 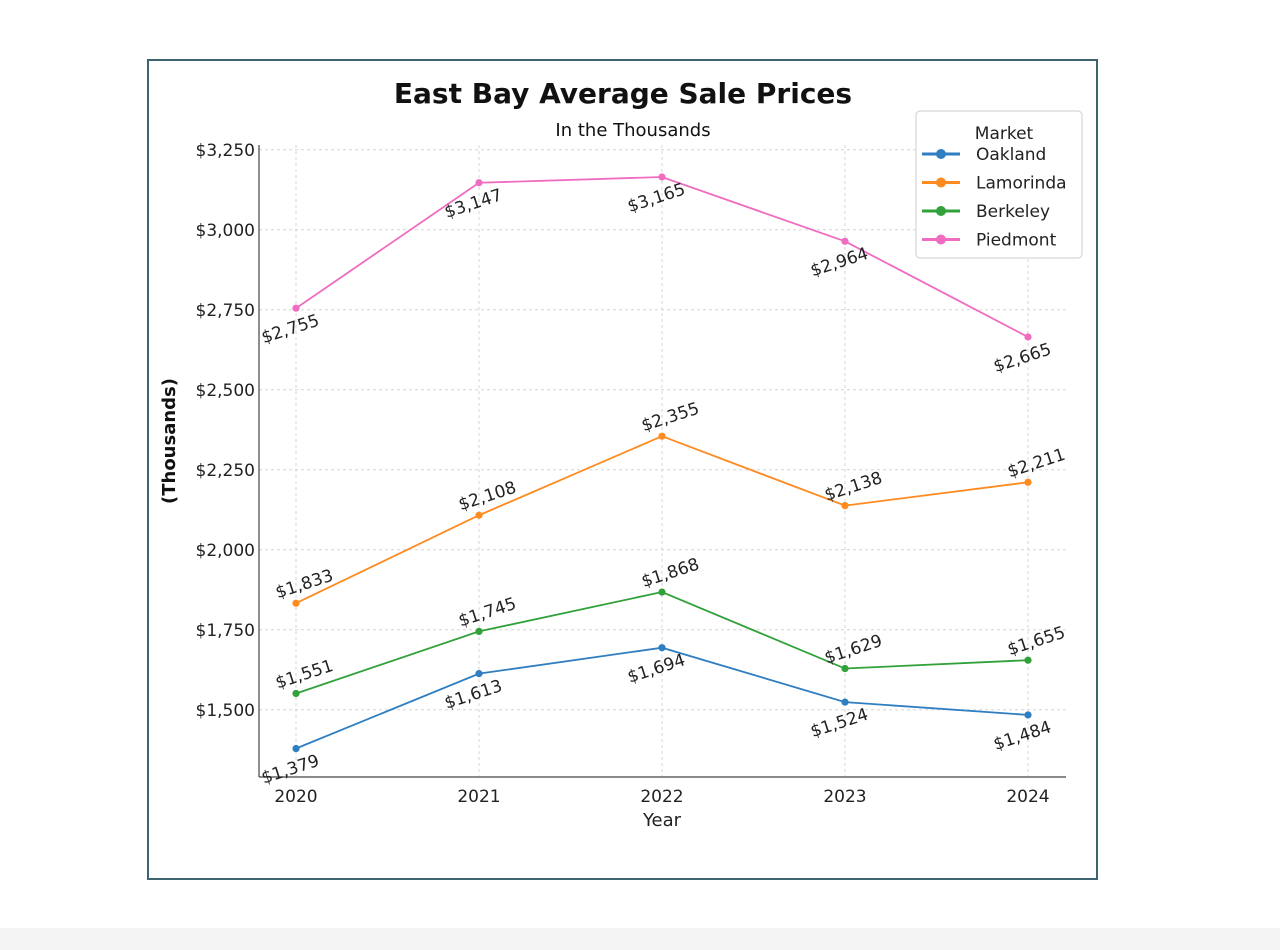 I want to click on data-label-berkeley: $1,655, so click(x=1036, y=641).